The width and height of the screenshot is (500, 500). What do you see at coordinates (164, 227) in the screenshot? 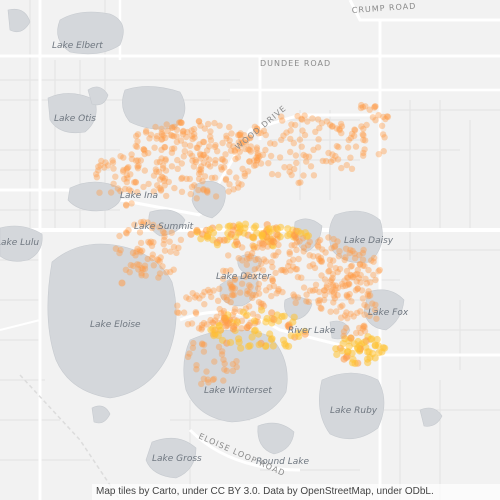
I see `label-lake-summit: Lake Summit` at bounding box center [164, 227].